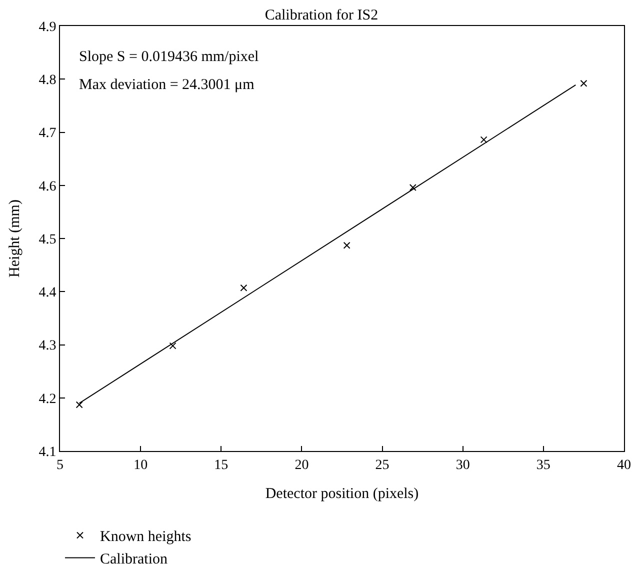 Image resolution: width=643 pixels, height=586 pixels. Describe the element at coordinates (543, 465) in the screenshot. I see `x-tick-label: 35` at that location.